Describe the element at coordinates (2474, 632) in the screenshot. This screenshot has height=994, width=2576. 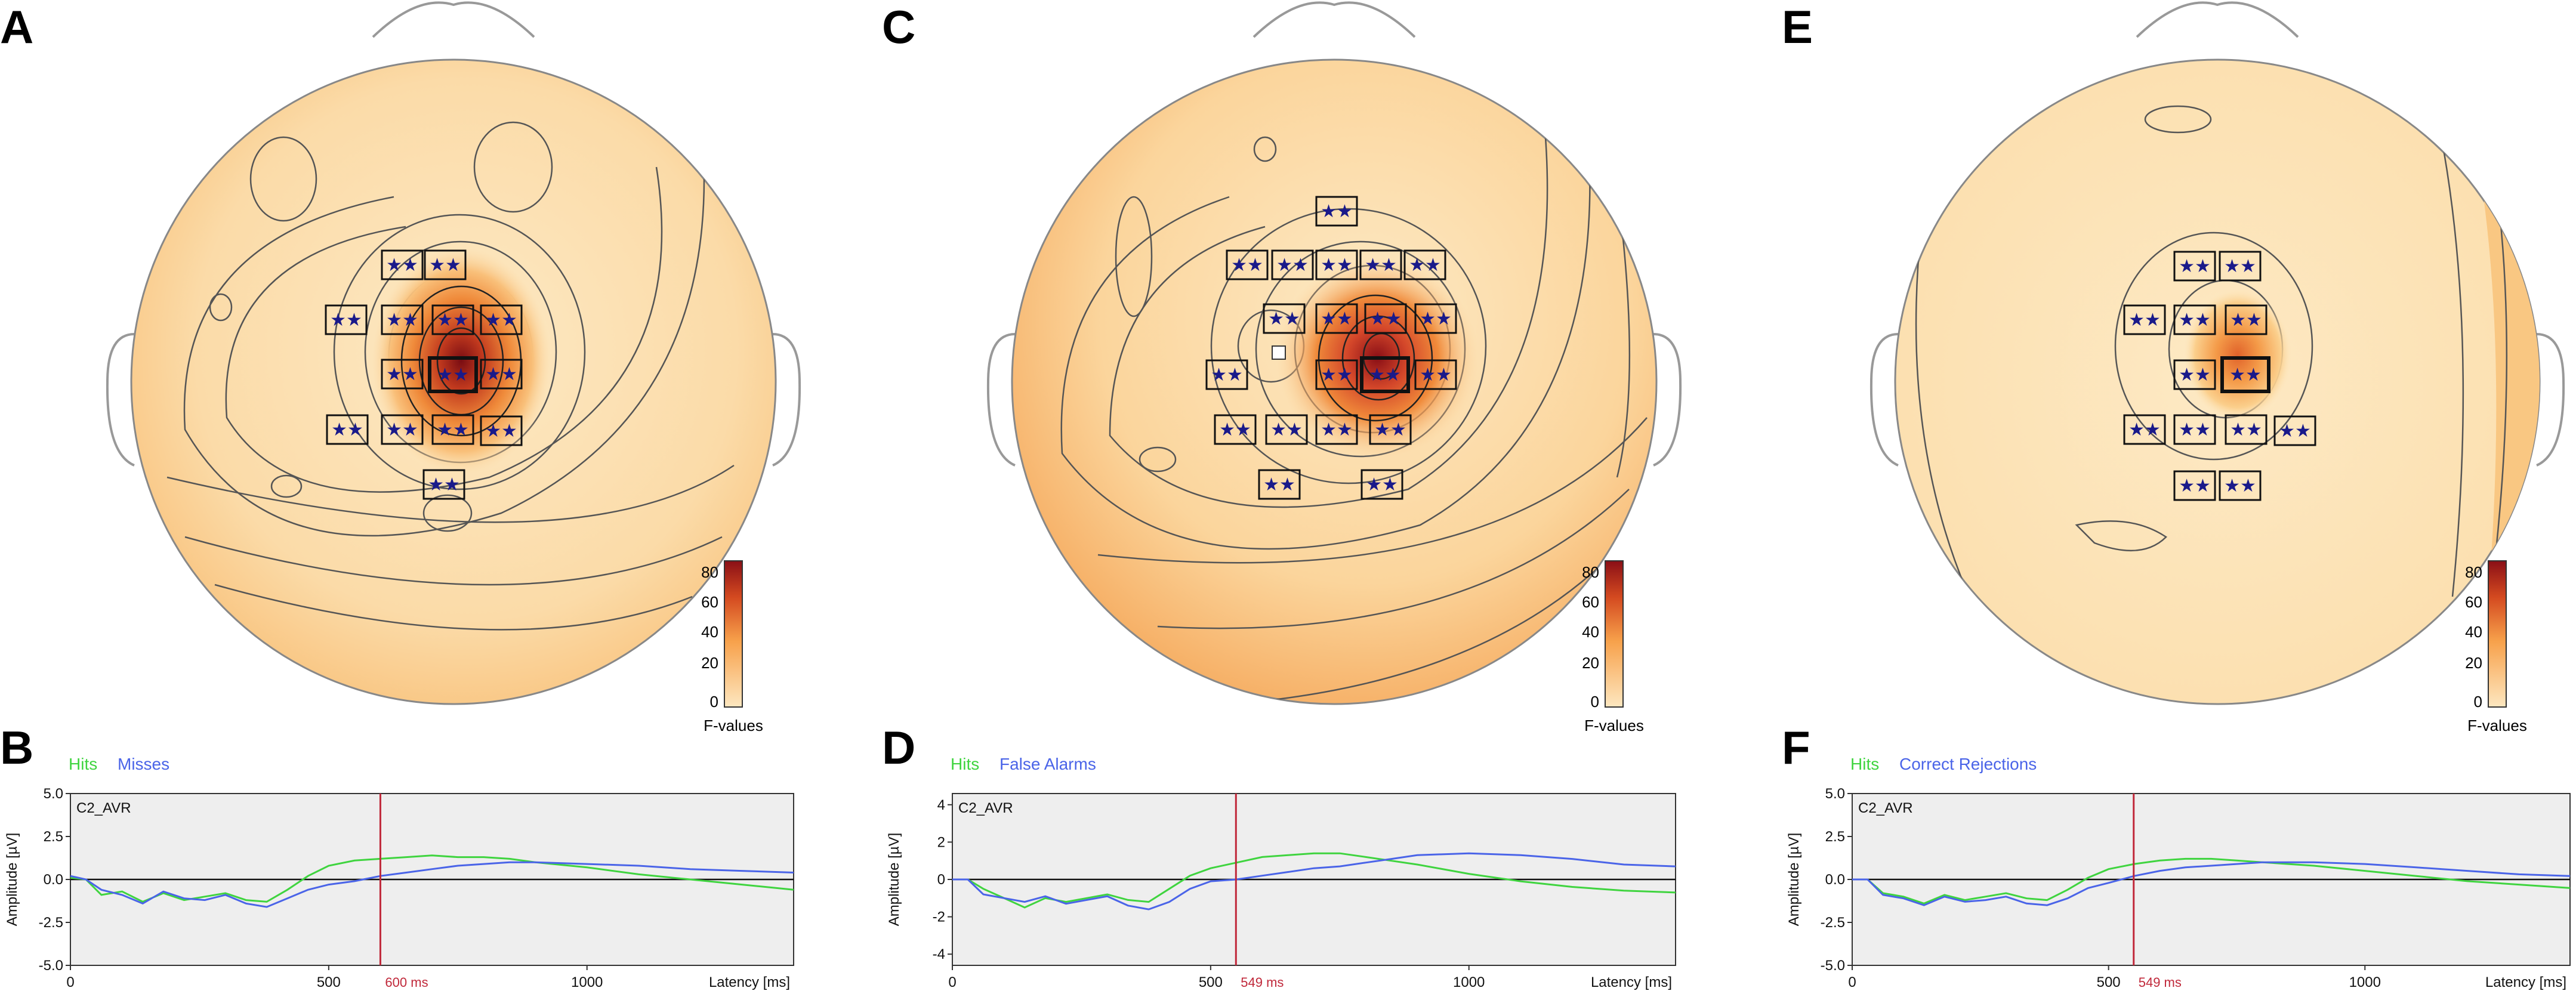
I see `svg-text: 40` at that location.